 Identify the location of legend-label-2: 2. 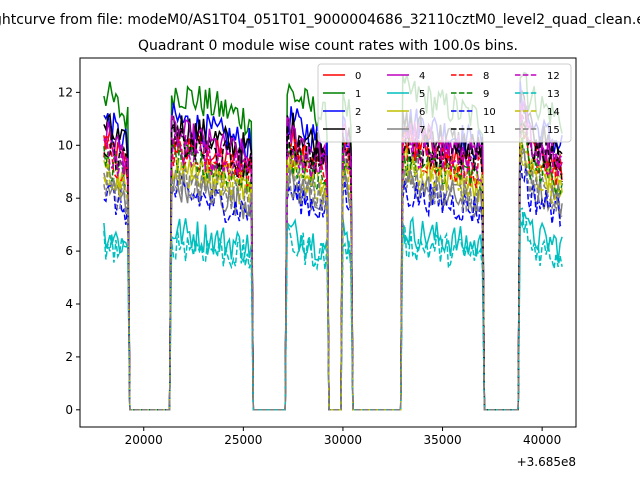
(358, 112).